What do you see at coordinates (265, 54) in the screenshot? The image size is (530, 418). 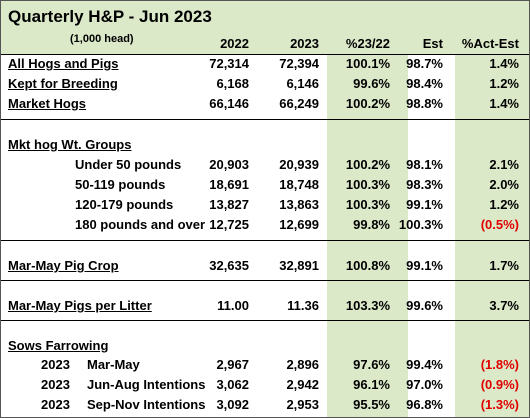 I see `header-divider` at bounding box center [265, 54].